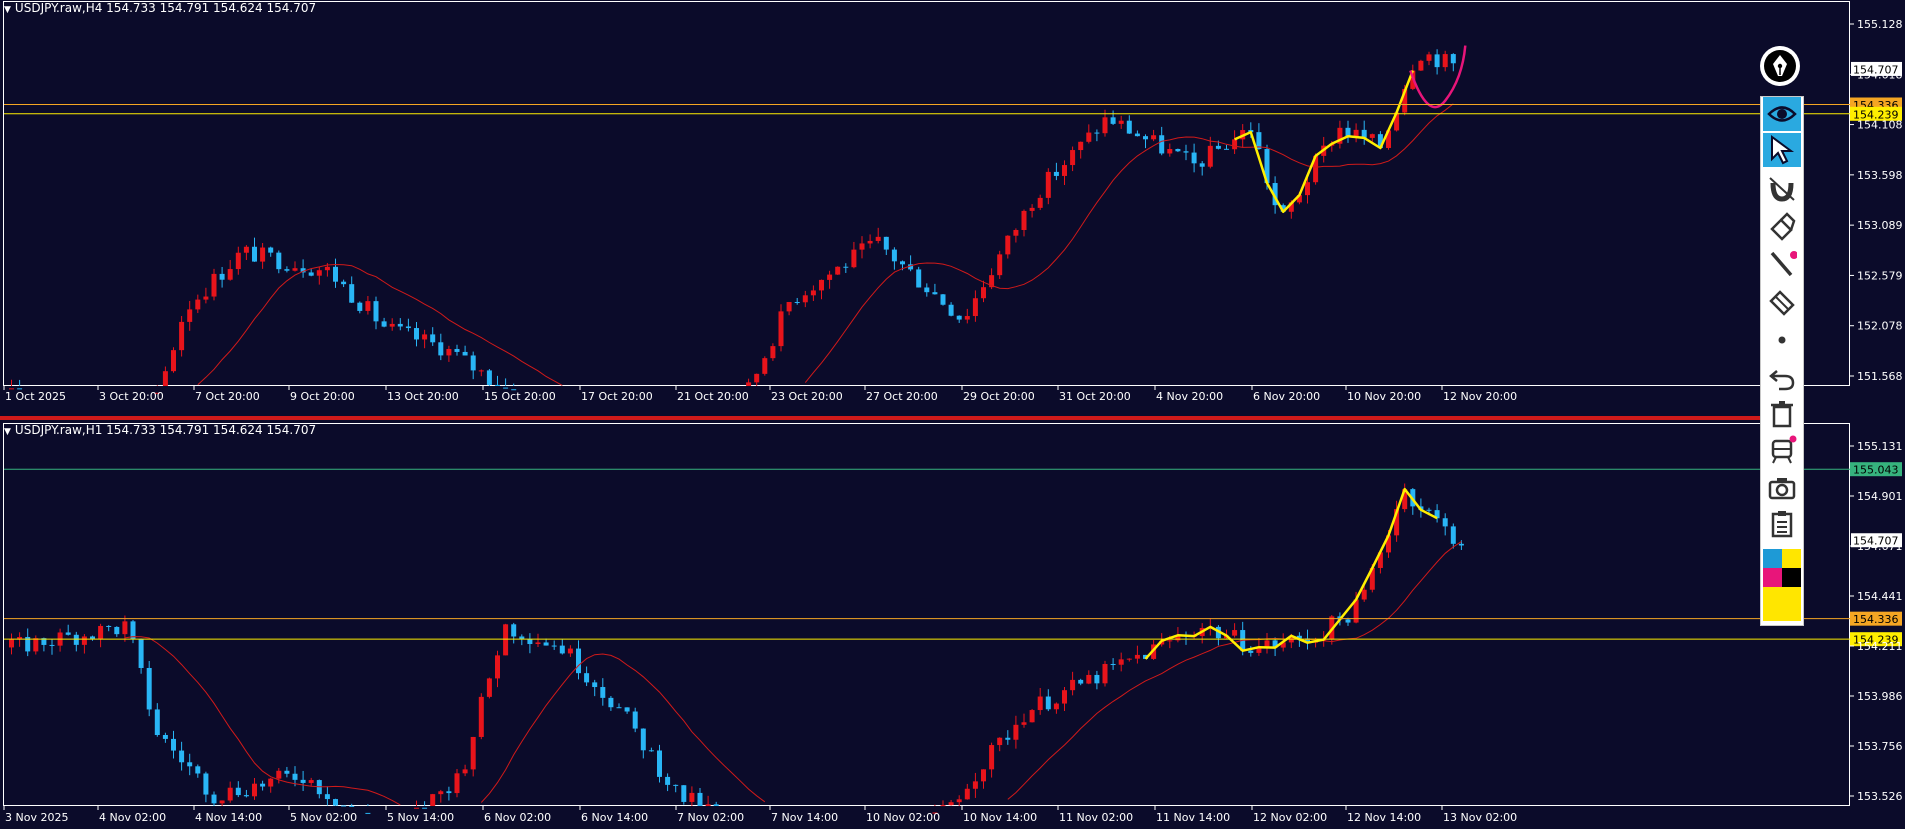 The width and height of the screenshot is (1905, 829). I want to click on line-tool-button, so click(1782, 264).